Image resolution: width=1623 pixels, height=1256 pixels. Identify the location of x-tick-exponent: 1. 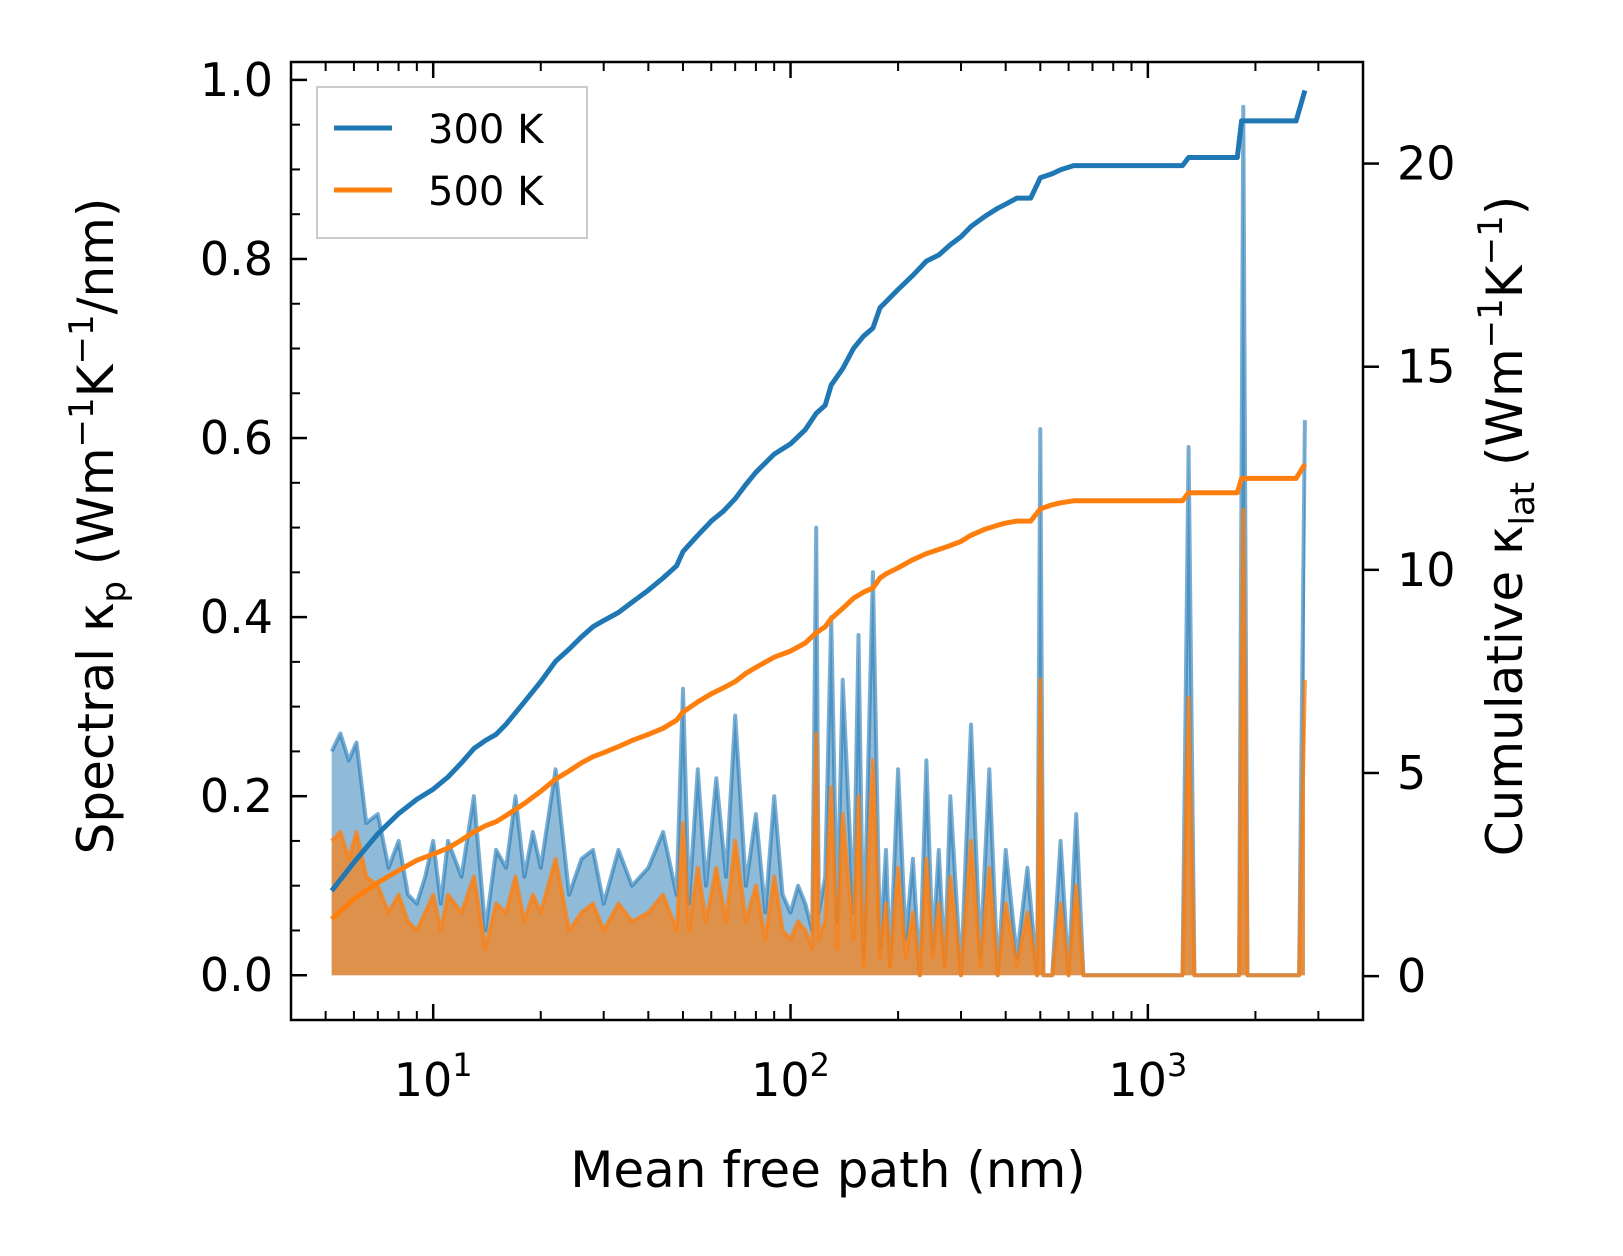
(462, 1065).